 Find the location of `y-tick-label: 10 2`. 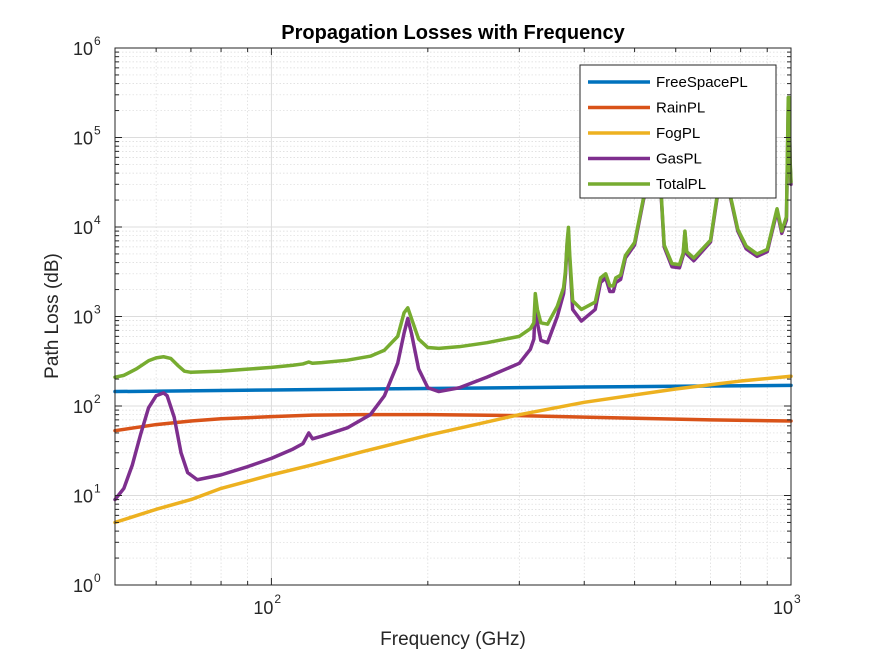

y-tick-label: 10 2 is located at coordinates (87, 404).